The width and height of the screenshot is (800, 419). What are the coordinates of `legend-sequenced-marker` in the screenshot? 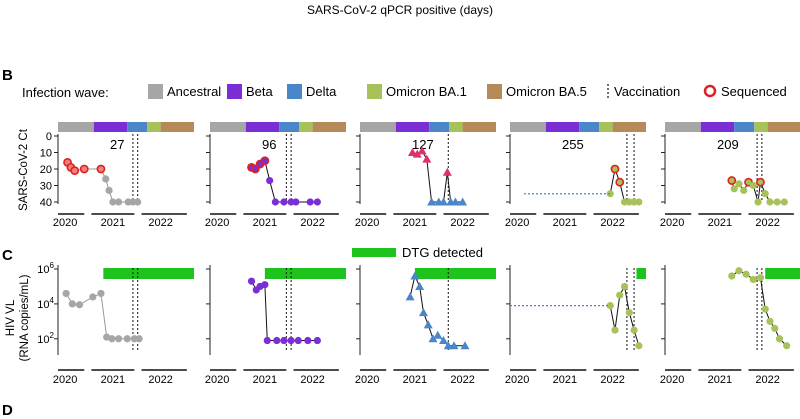 It's located at (710, 91).